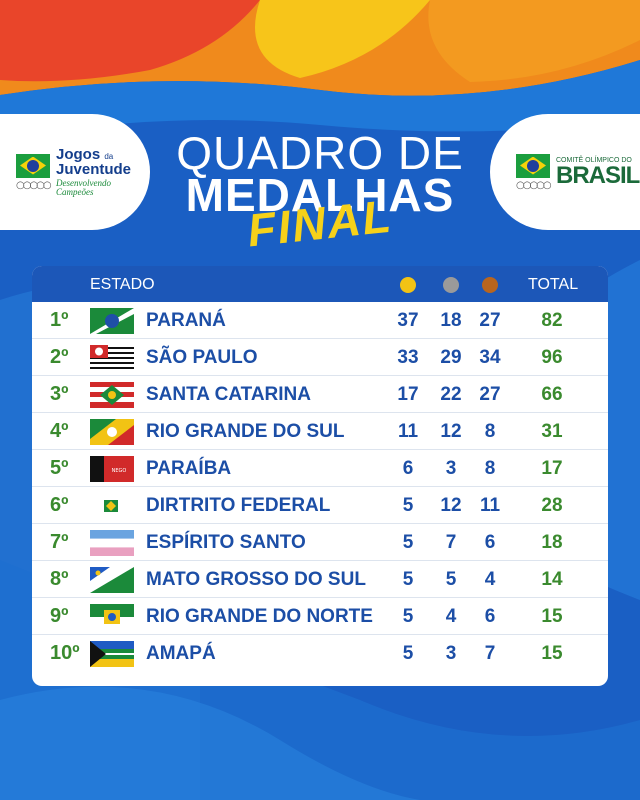  What do you see at coordinates (451, 616) in the screenshot?
I see `silver-count: 4` at bounding box center [451, 616].